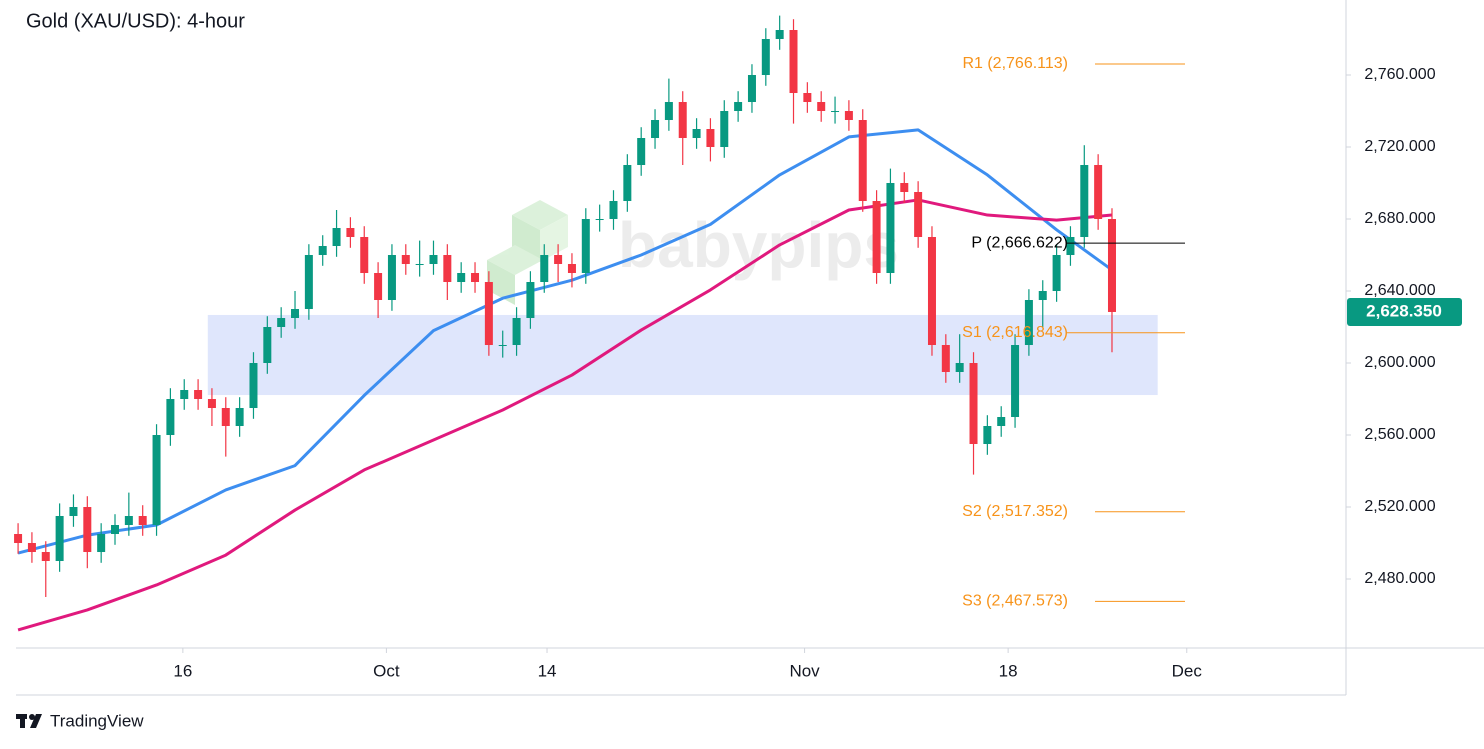 Image resolution: width=1484 pixels, height=749 pixels. I want to click on y-tick-label: 2,640.000, so click(1399, 290).